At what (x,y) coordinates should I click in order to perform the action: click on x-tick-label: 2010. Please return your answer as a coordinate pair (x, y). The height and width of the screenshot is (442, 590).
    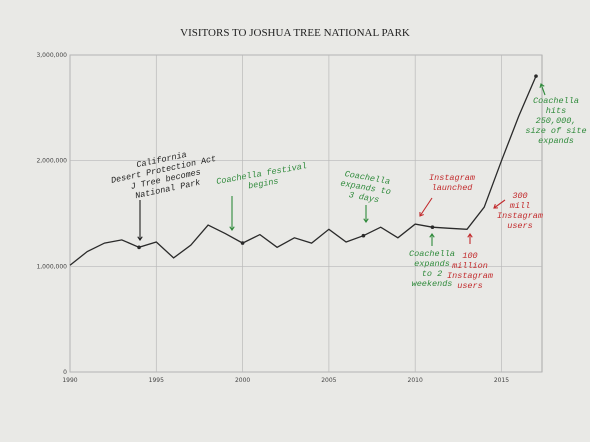
    Looking at the image, I should click on (415, 380).